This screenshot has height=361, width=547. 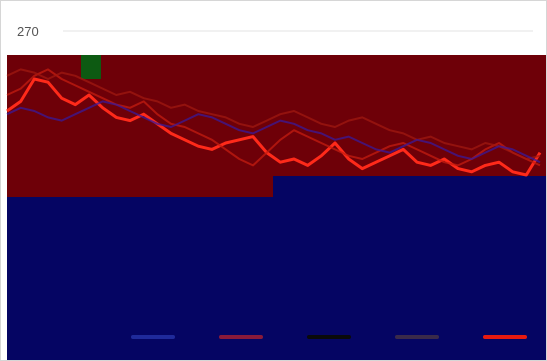 I want to click on y-tick-label: 270, so click(x=28, y=31).